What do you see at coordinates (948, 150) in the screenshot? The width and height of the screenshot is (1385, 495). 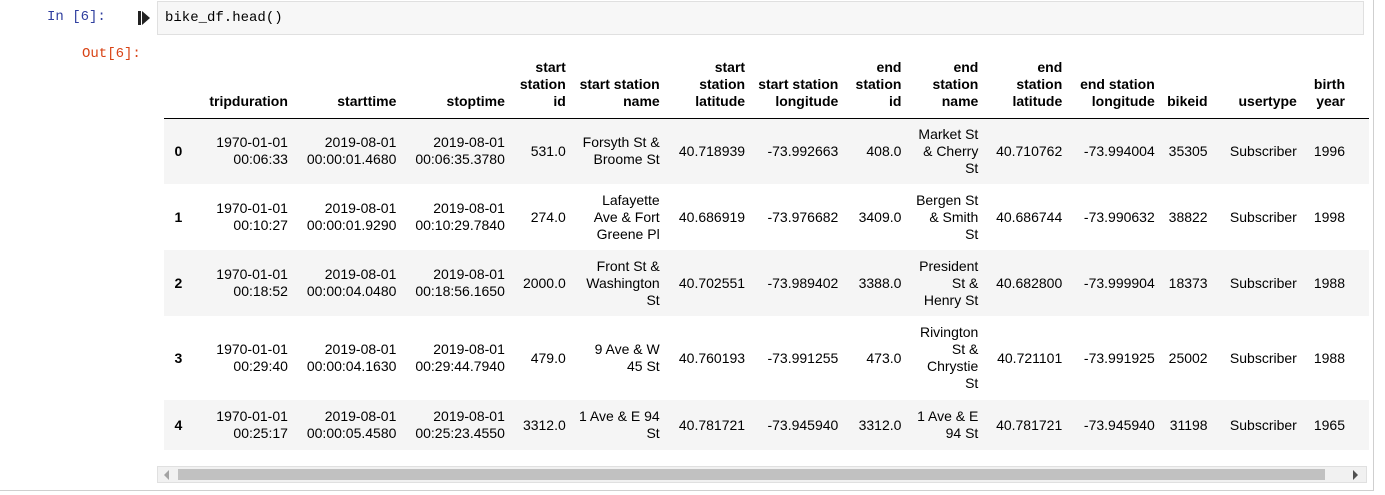 I see `table-cell: Market St & Cherry St` at bounding box center [948, 150].